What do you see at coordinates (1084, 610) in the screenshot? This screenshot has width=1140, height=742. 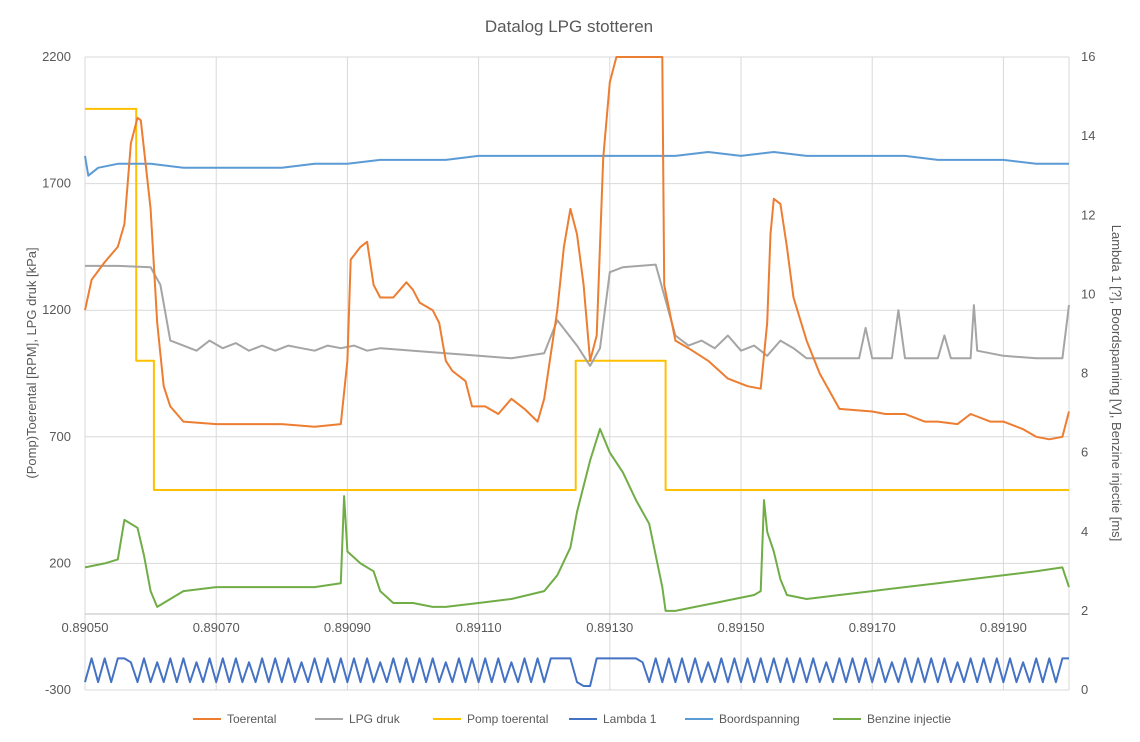 I see `y-right-tick-label: 2` at bounding box center [1084, 610].